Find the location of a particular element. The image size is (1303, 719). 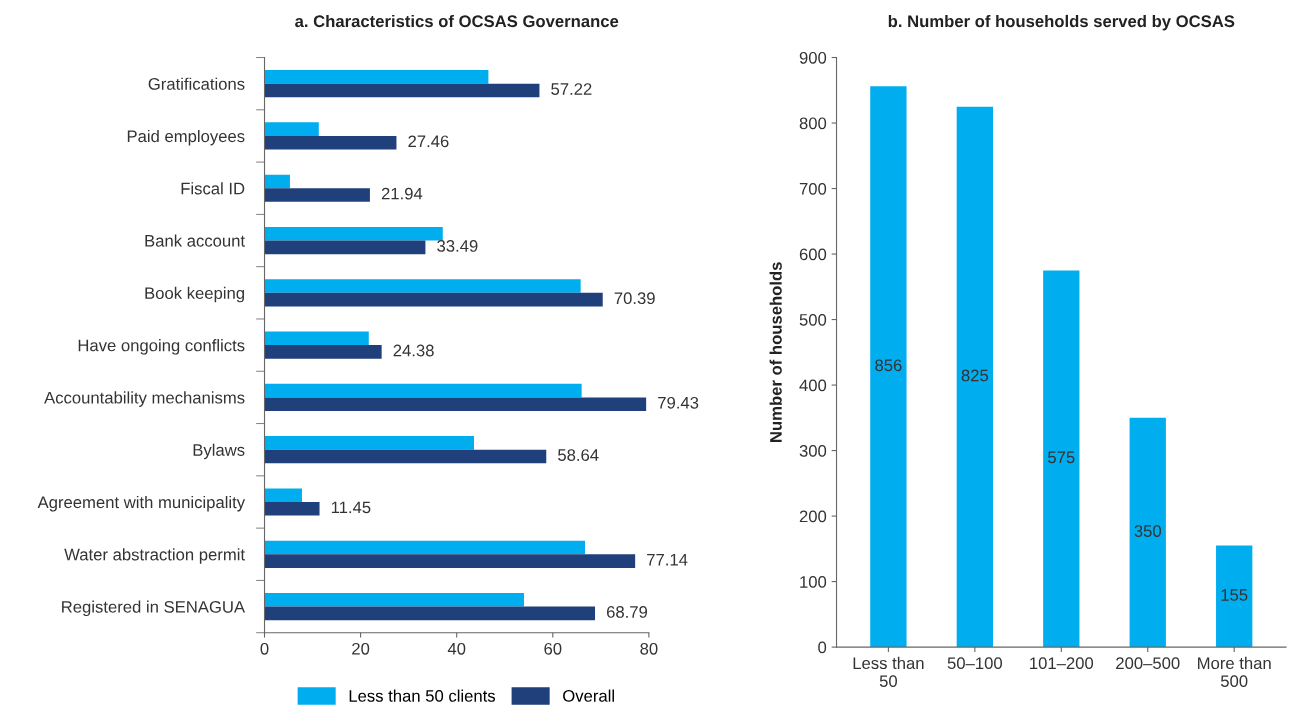

y-tick-label: Bank account is located at coordinates (195, 240).